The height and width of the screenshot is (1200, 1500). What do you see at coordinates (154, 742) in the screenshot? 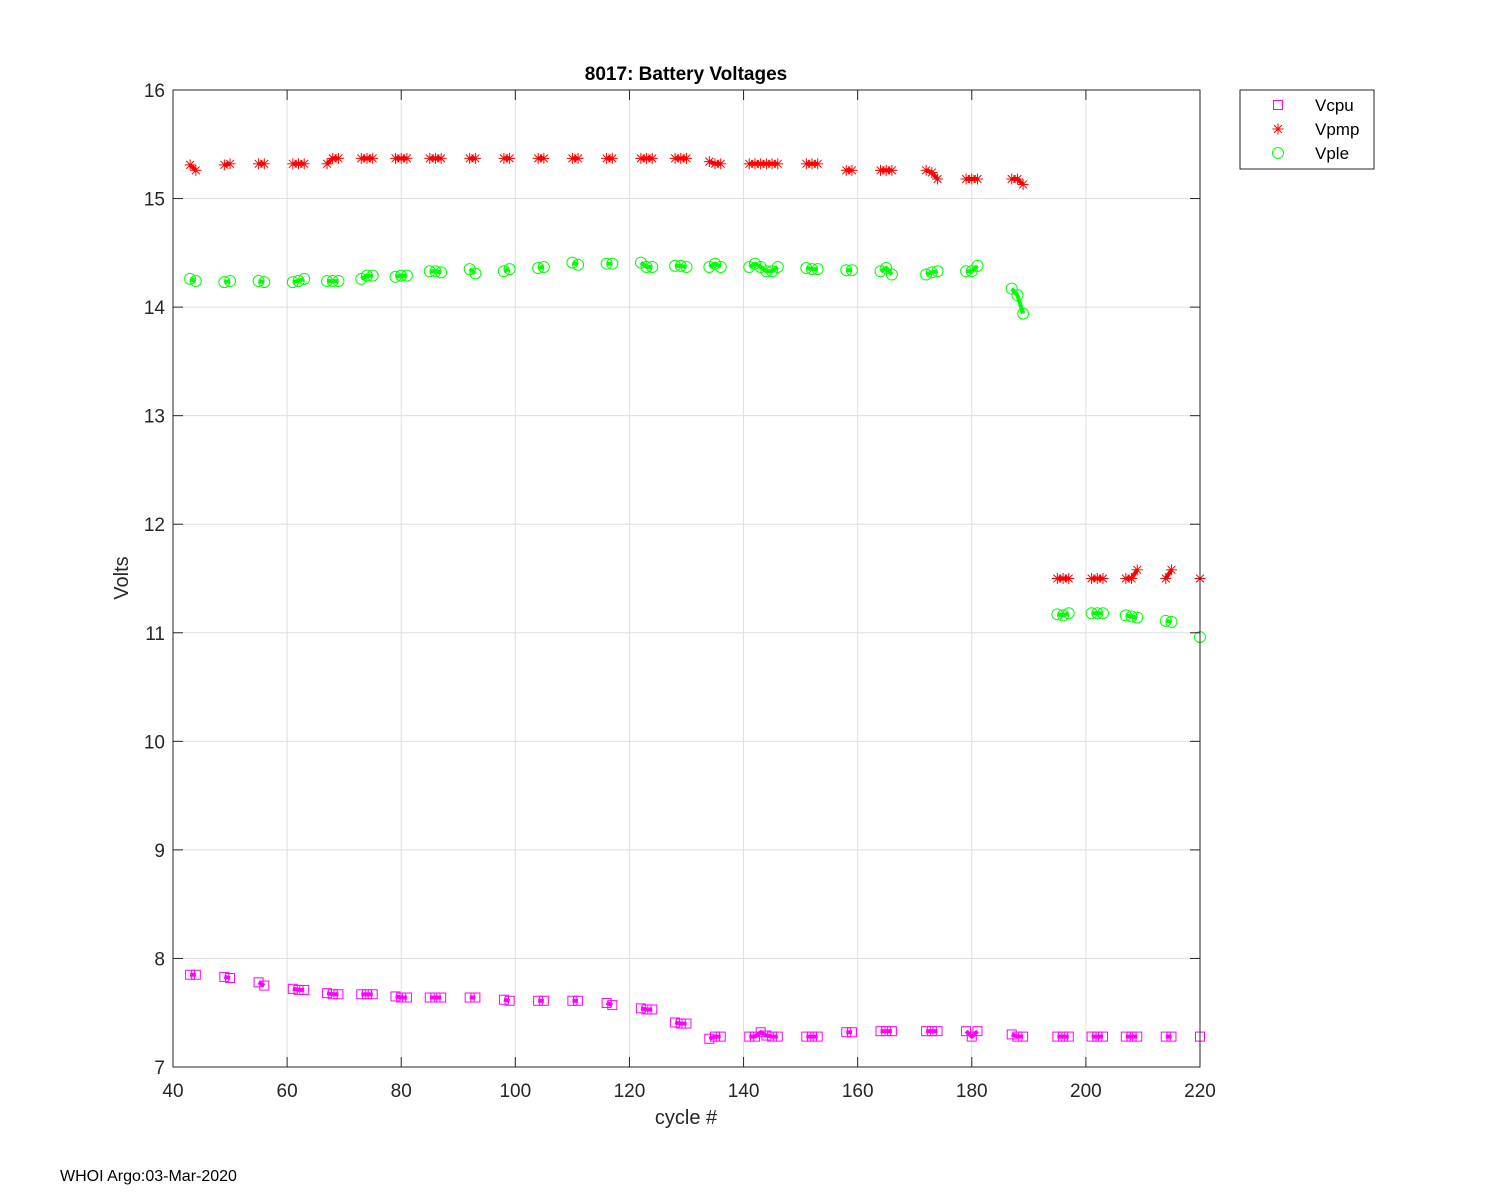
I see `y-tick-label: 10` at bounding box center [154, 742].